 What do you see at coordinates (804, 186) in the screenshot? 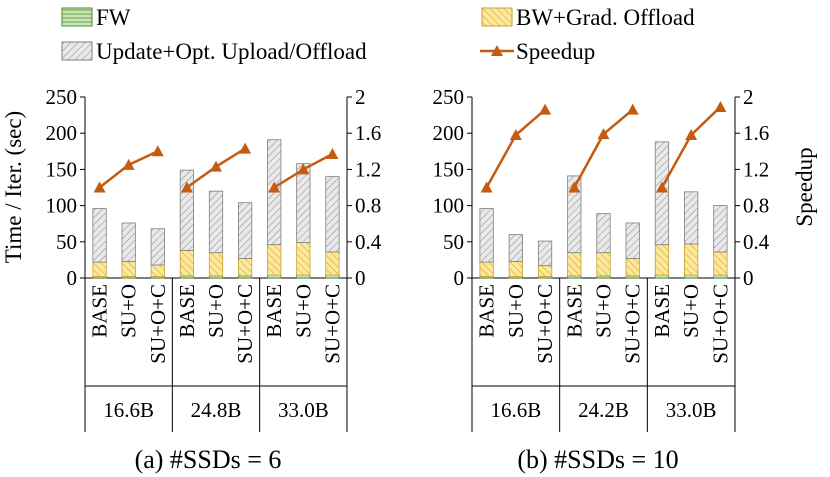
I see `panel-b-y2label: Speedup` at bounding box center [804, 186].